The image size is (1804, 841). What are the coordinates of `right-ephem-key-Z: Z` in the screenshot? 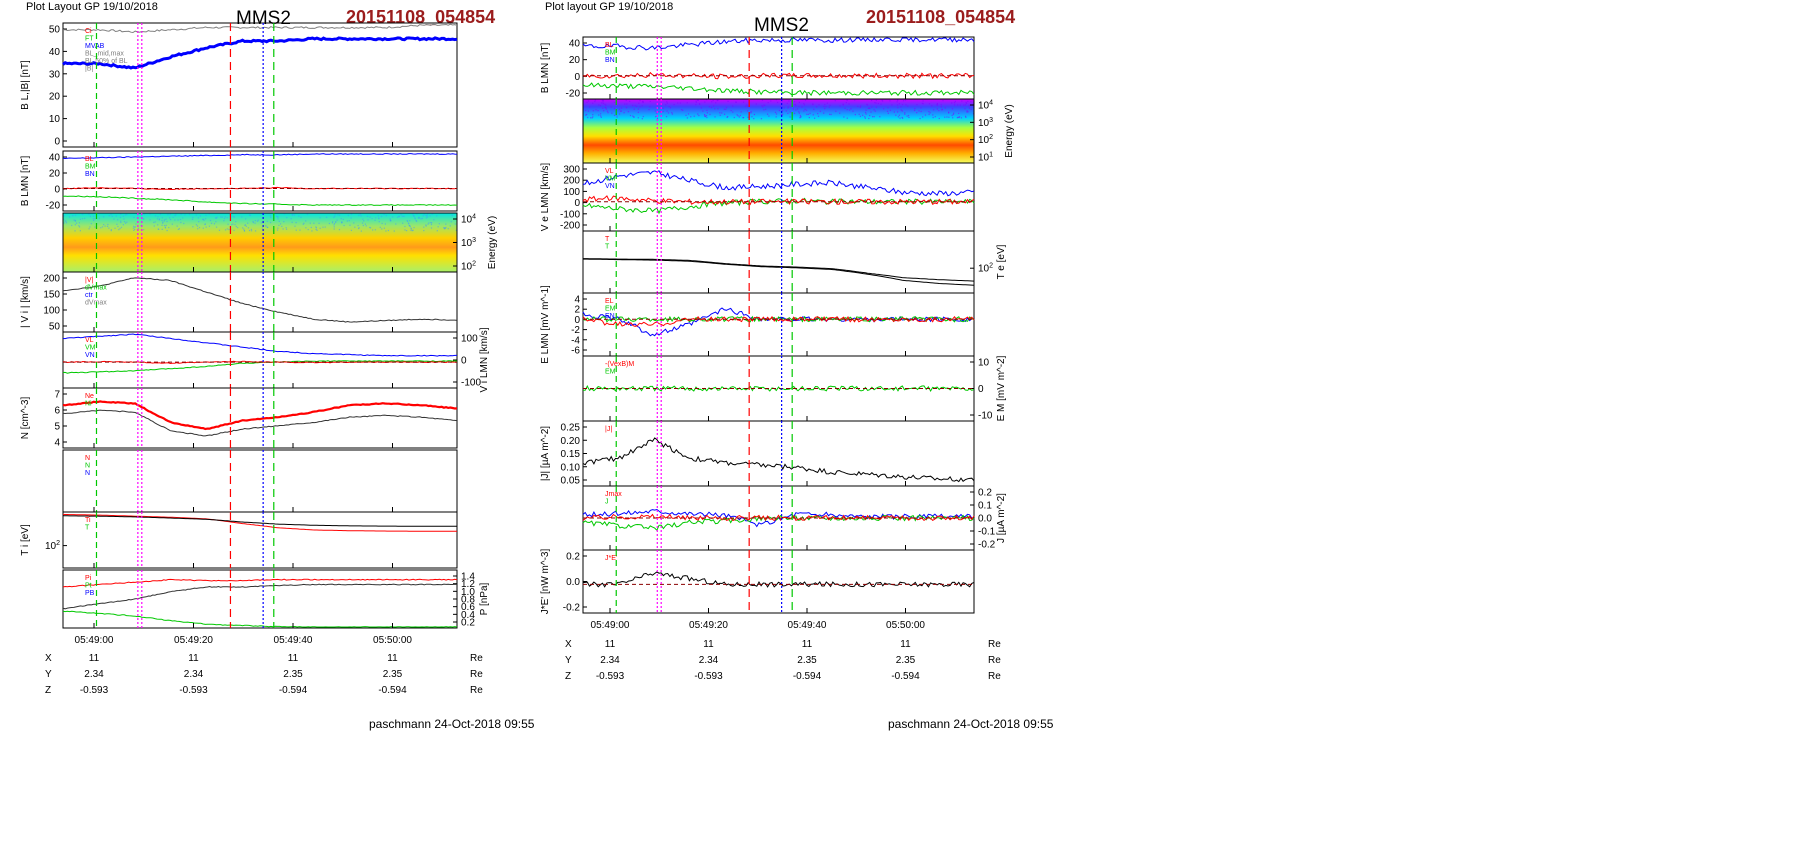 It's located at (568, 676).